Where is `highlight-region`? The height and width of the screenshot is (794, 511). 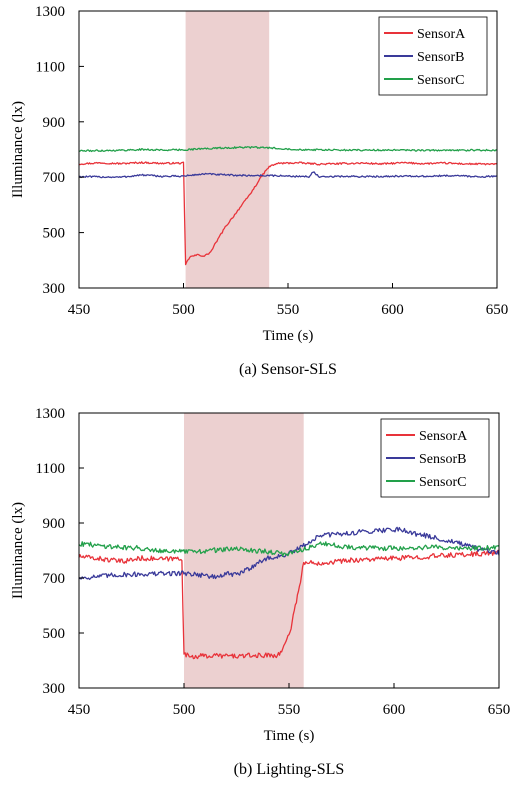 highlight-region is located at coordinates (227, 149).